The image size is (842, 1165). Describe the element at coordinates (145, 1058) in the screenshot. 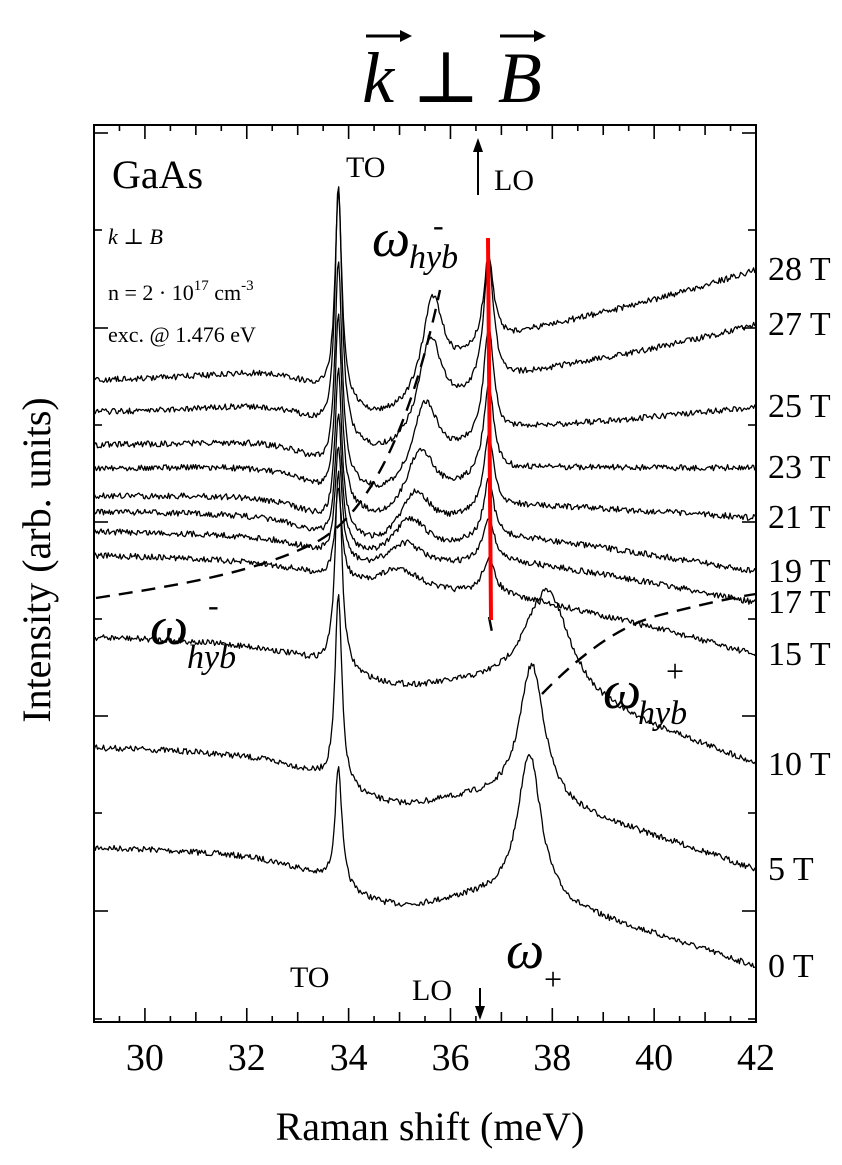

I see `x-tick-label: 30` at that location.